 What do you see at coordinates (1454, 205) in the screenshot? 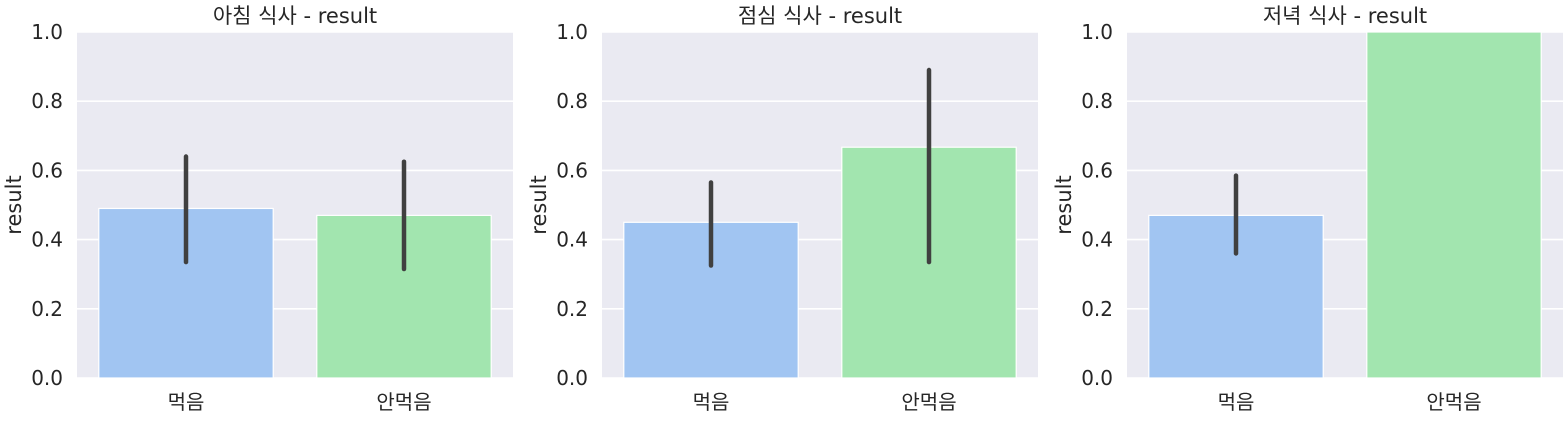
I see `bar` at bounding box center [1454, 205].